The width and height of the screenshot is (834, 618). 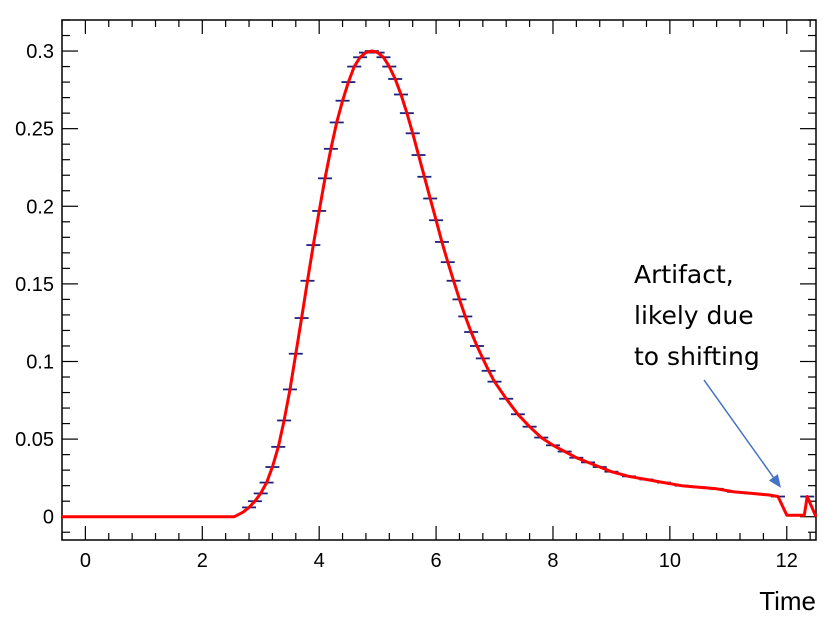 What do you see at coordinates (697, 356) in the screenshot?
I see `annotation-line-3: to shifting` at bounding box center [697, 356].